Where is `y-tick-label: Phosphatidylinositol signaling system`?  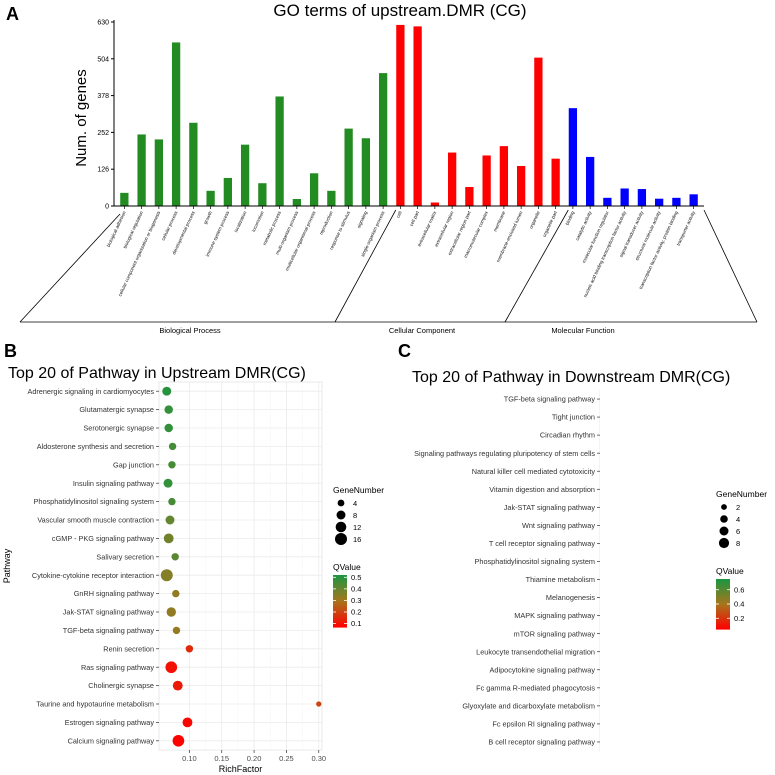
y-tick-label: Phosphatidylinositol signaling system is located at coordinates (94, 501).